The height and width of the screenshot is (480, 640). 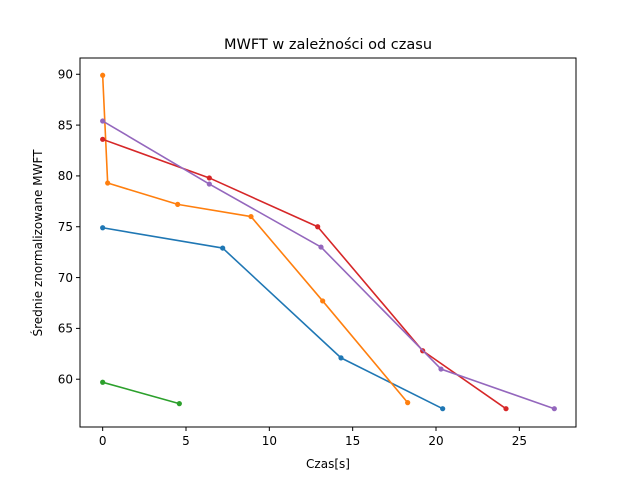 What do you see at coordinates (65, 75) in the screenshot?
I see `y-tick-label: 90` at bounding box center [65, 75].